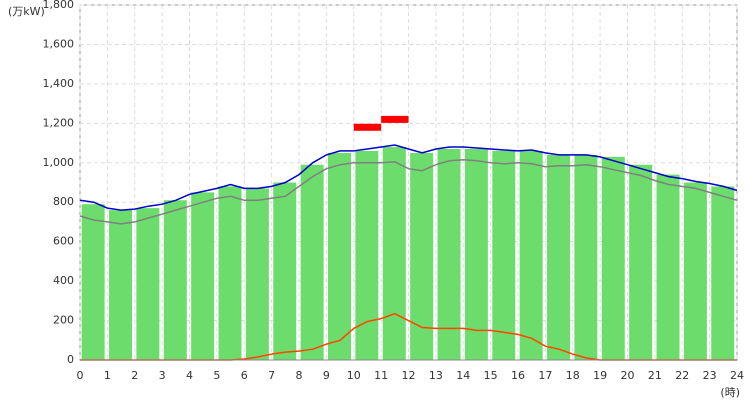 The height and width of the screenshot is (400, 750). I want to click on x-tick-label: 7, so click(271, 375).